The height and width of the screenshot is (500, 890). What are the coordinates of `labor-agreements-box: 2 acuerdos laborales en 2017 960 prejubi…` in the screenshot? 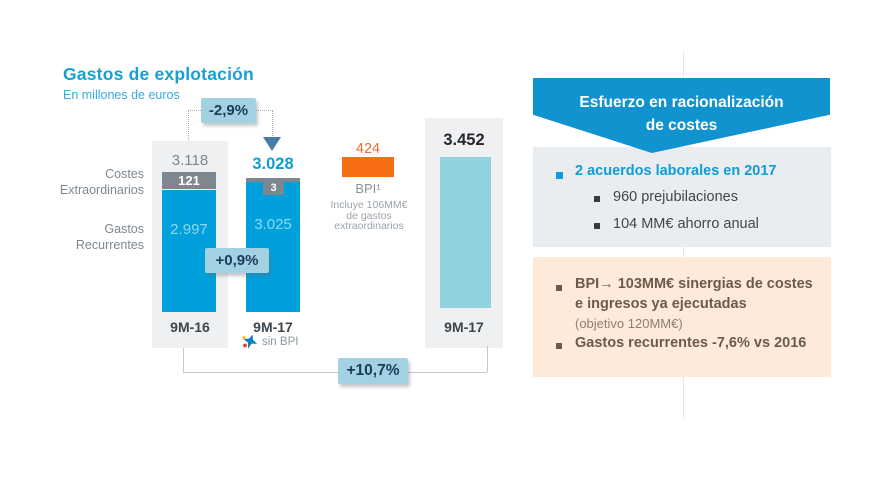 It's located at (682, 197).